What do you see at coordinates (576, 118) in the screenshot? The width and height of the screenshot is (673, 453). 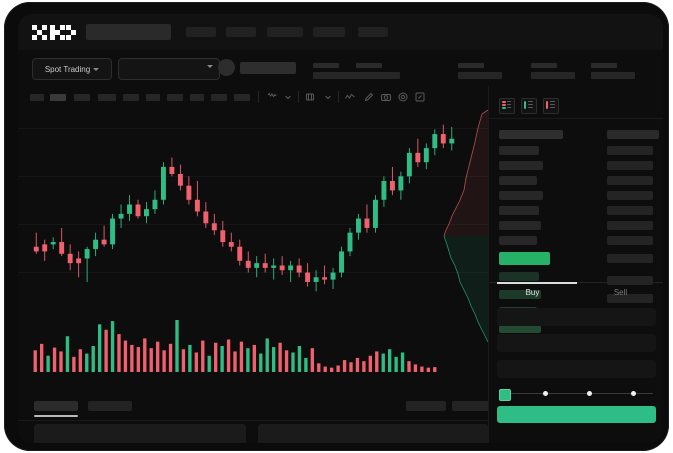 I see `orderbook-divider` at bounding box center [576, 118].